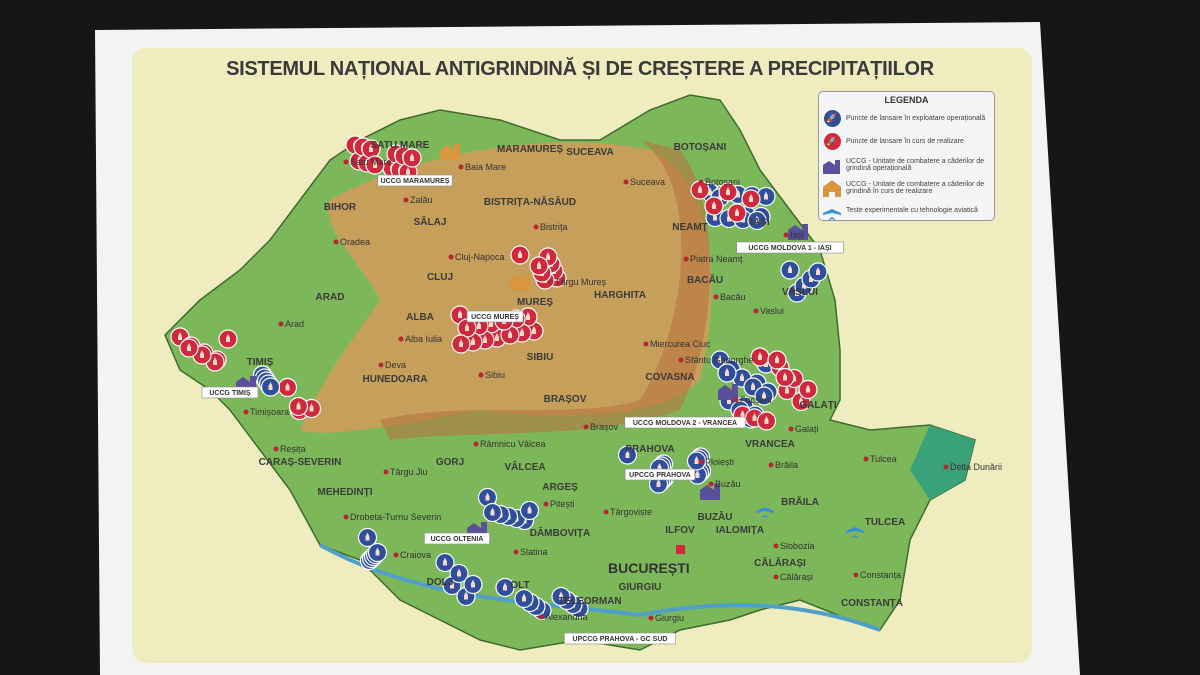 This screenshot has height=675, width=1200. What do you see at coordinates (395, 379) in the screenshot?
I see `county-label: HUNEDOARA` at bounding box center [395, 379].